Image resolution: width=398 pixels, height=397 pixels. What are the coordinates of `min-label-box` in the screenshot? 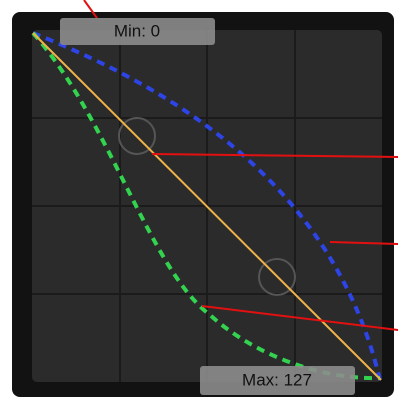 It's located at (137, 31).